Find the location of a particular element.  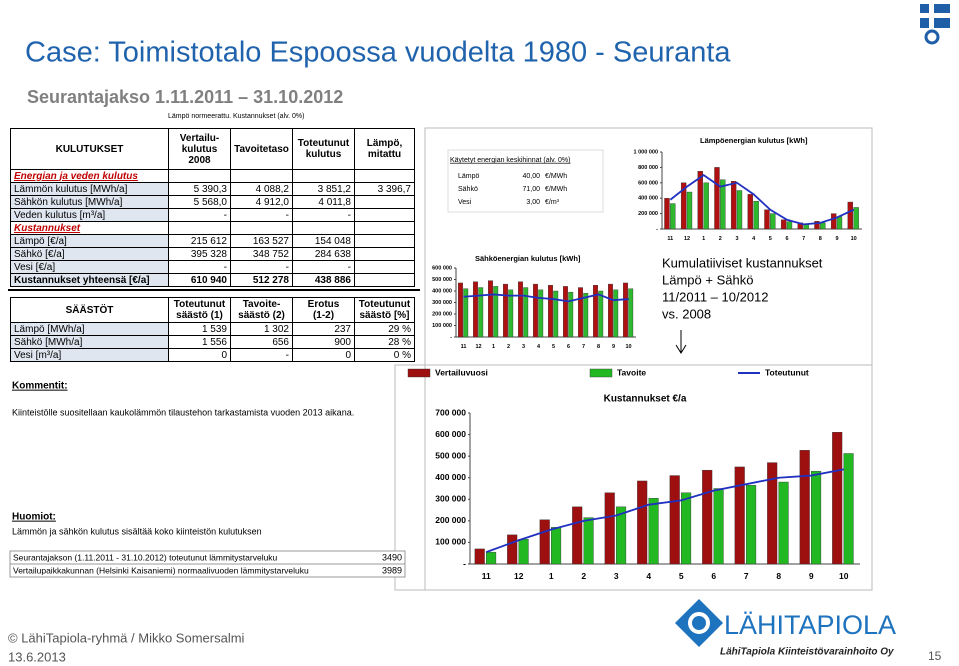

x-tick-label: 10 is located at coordinates (844, 576).